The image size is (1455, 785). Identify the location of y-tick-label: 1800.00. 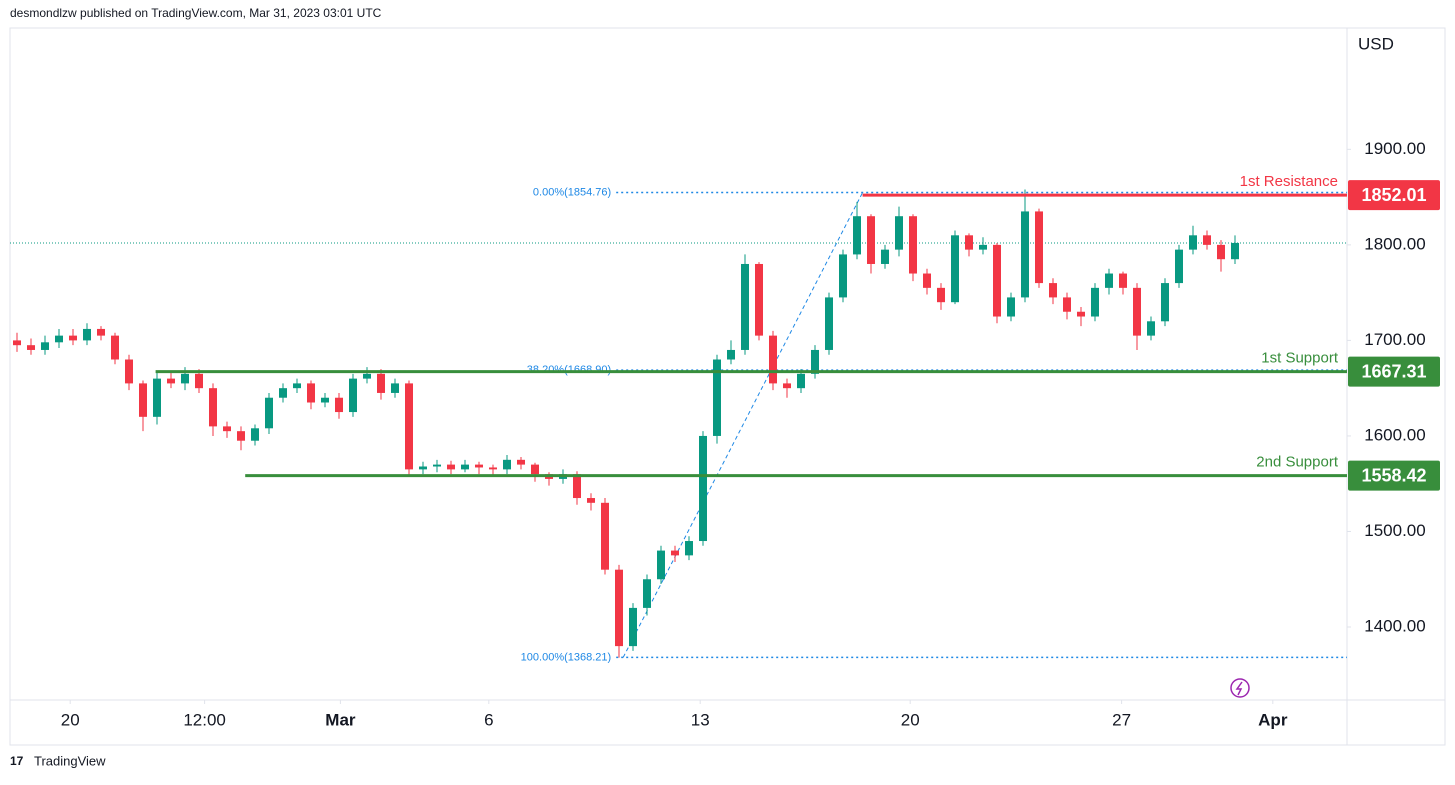
(1394, 243).